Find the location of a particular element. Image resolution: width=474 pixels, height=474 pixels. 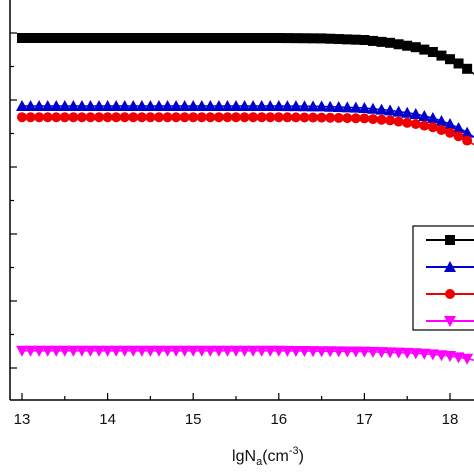

x-tick-label: 18 is located at coordinates (450, 419).